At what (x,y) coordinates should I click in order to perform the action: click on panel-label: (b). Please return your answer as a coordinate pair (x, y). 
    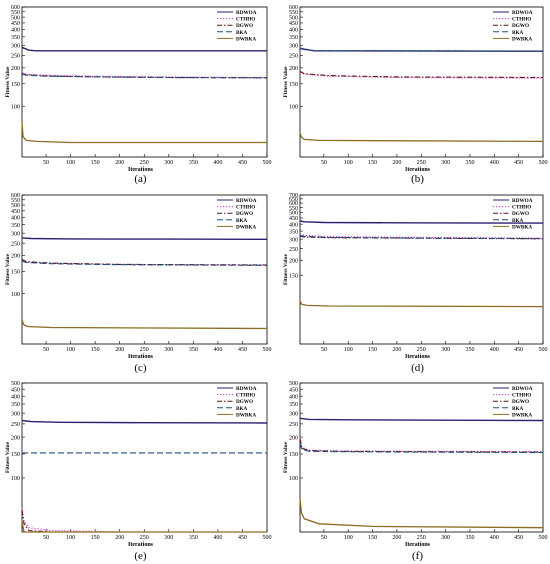
    Looking at the image, I should click on (417, 179).